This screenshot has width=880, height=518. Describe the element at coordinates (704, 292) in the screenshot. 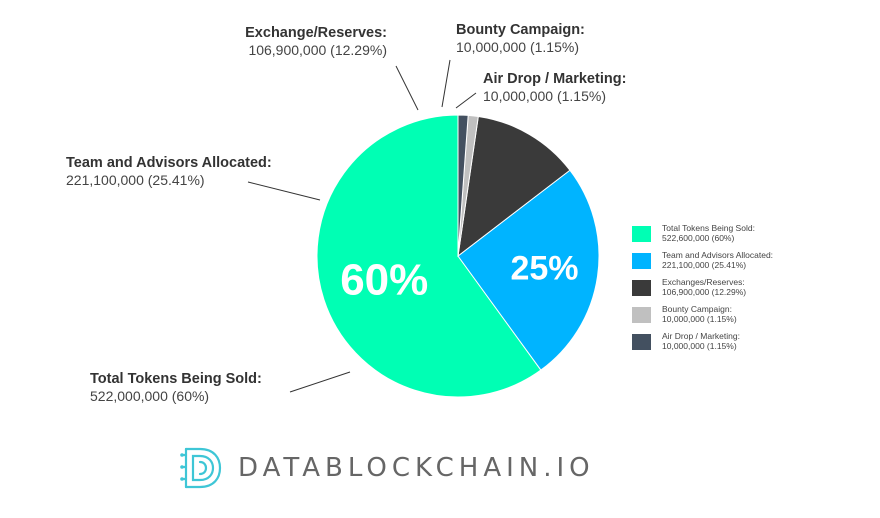

I see `legend-value: 106,900,000 (12.29%)` at that location.